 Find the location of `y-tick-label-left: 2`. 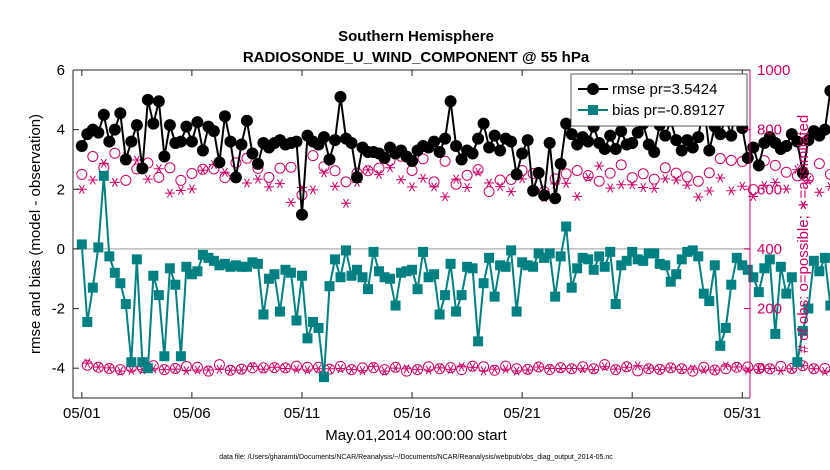

y-tick-label-left: 2 is located at coordinates (61, 189).